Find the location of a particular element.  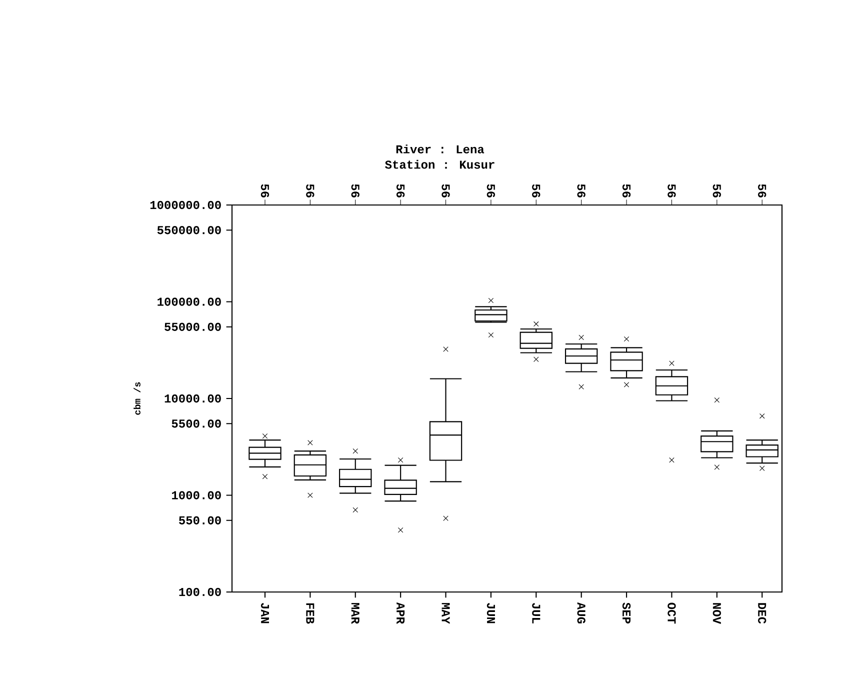

y-tick-label: 55000.00 is located at coordinates (192, 326).